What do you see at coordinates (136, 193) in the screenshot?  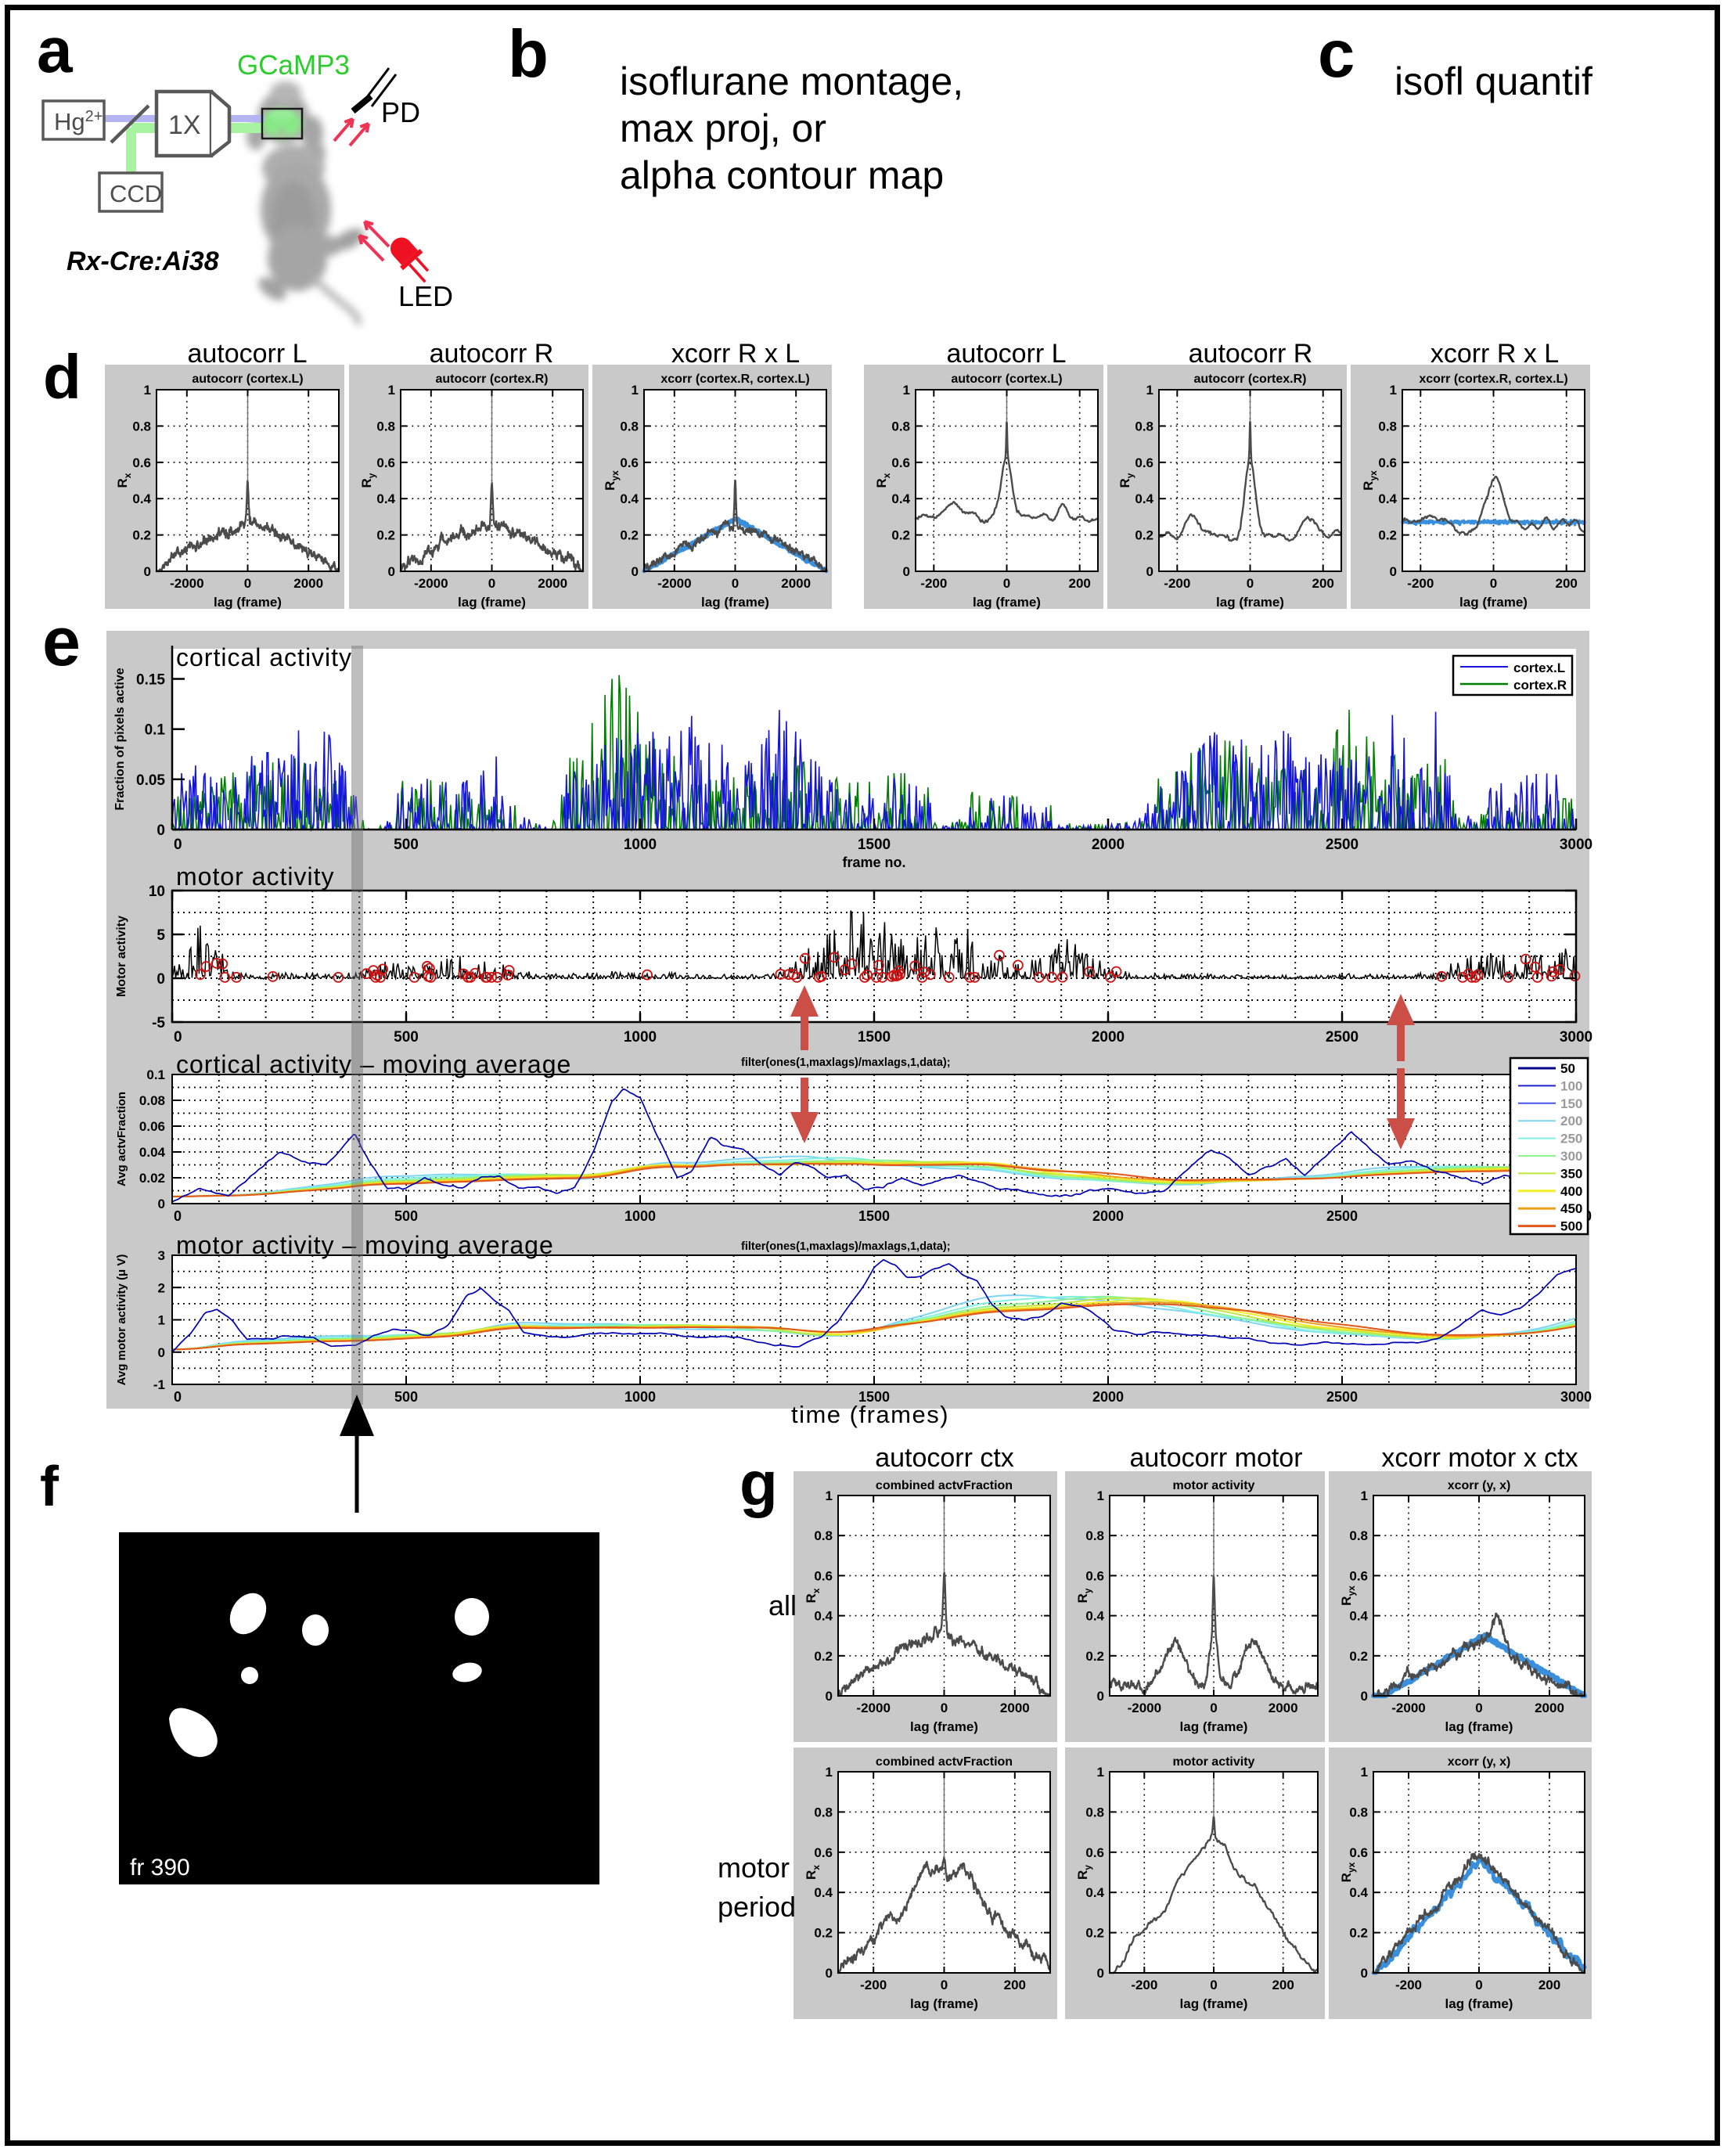 I see `svg-text: CCD` at bounding box center [136, 193].